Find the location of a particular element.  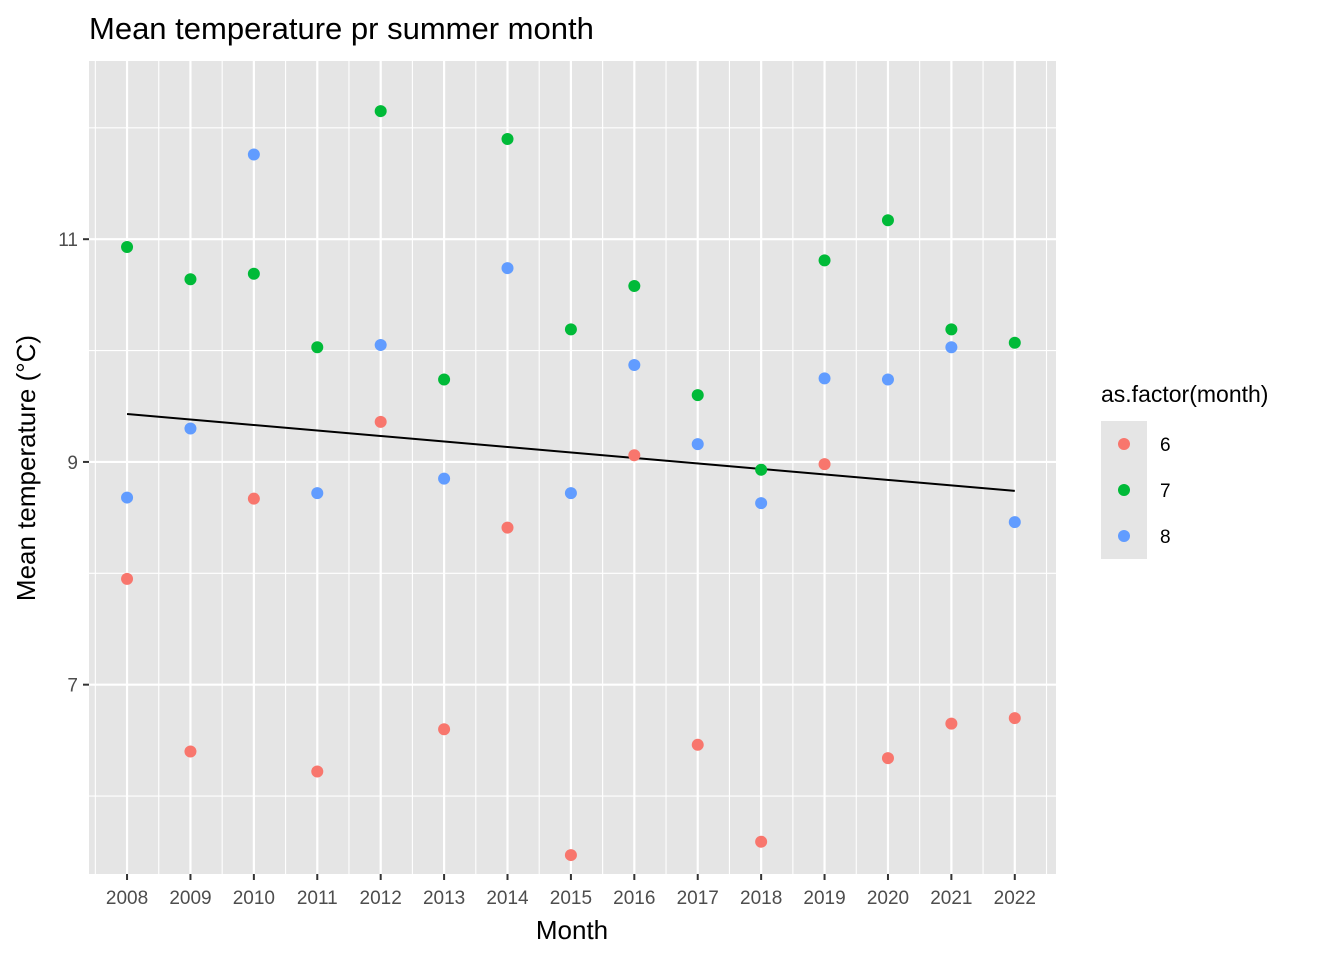

x-tick-label: 2021 is located at coordinates (951, 898).